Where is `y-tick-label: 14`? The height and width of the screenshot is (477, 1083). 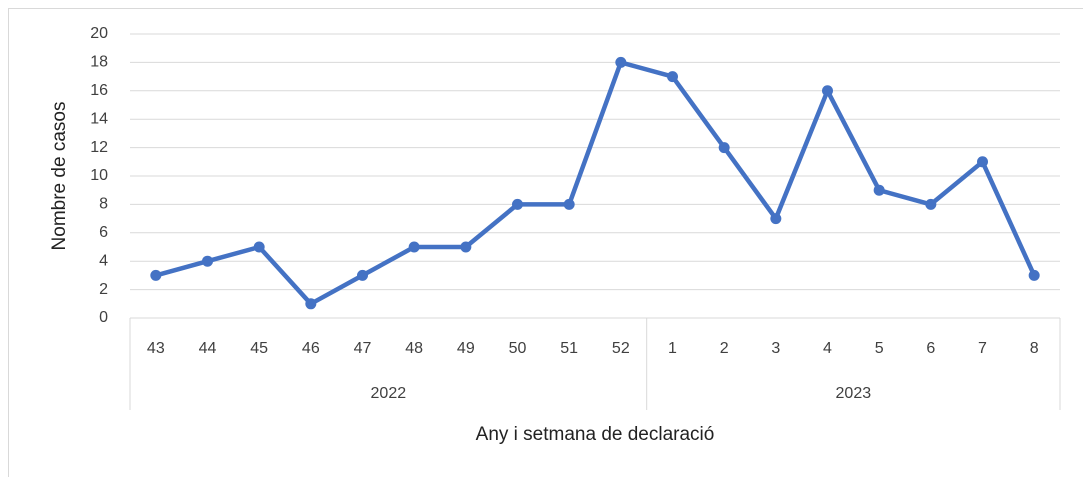
y-tick-label: 14 is located at coordinates (99, 118).